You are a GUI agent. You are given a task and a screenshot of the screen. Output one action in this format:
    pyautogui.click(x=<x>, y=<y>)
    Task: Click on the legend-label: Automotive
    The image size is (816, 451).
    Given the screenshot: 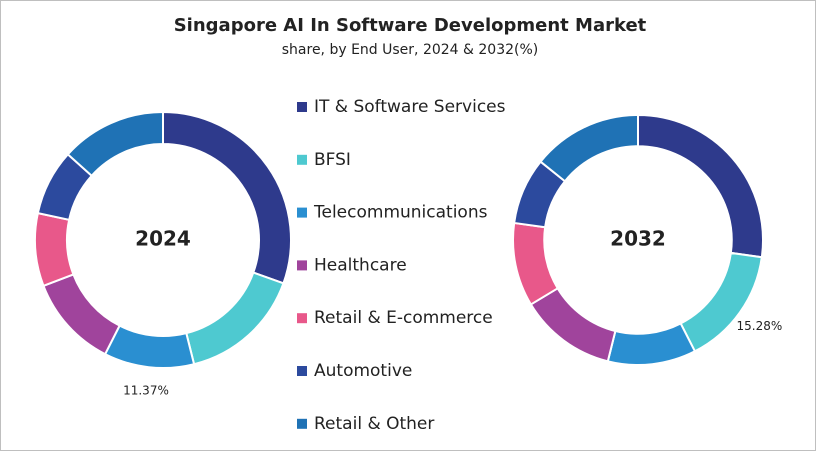 What is the action you would take?
    pyautogui.click(x=363, y=371)
    